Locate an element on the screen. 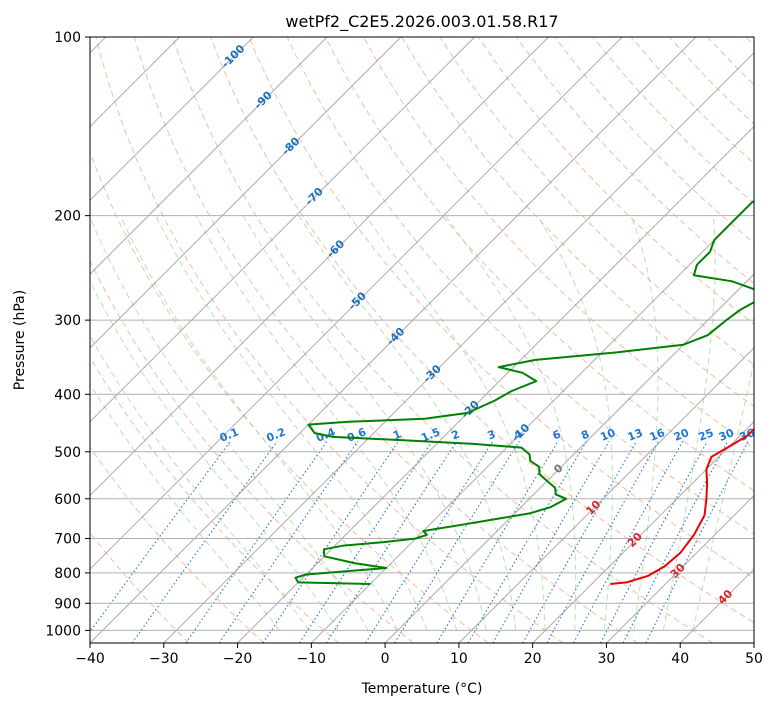 The image size is (775, 708). x-tick-label: 50 is located at coordinates (754, 659).